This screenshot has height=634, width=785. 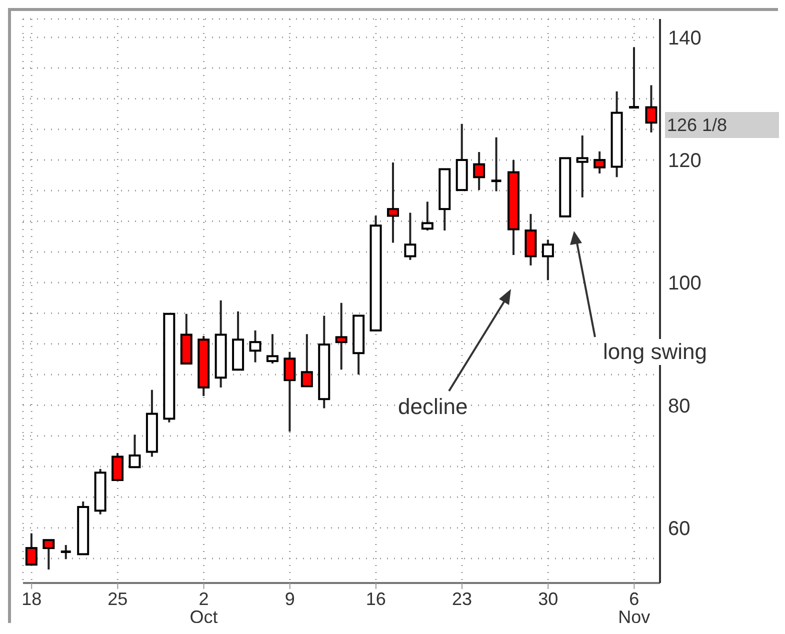 What do you see at coordinates (685, 283) in the screenshot?
I see `y-tick-label: 100` at bounding box center [685, 283].